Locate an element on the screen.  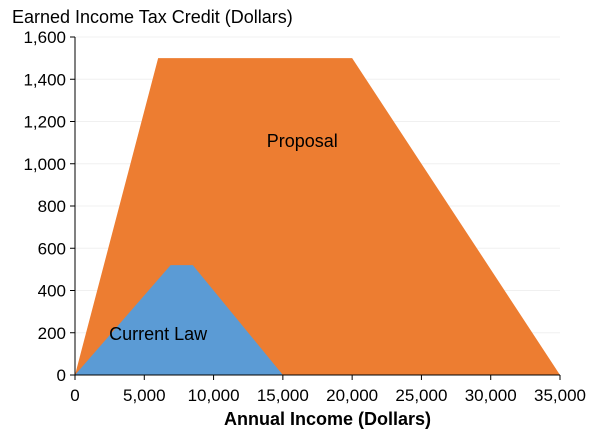
y-tick-label: 1,200 is located at coordinates (44, 122).